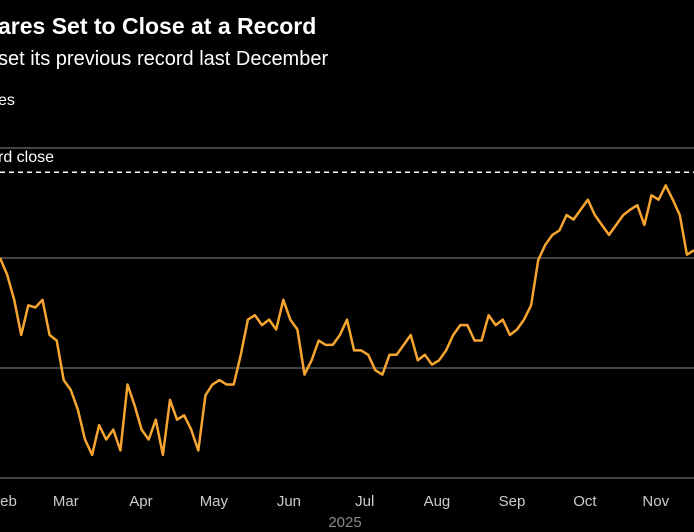 This screenshot has height=532, width=694. I want to click on x-tick-label: Mar, so click(66, 501).